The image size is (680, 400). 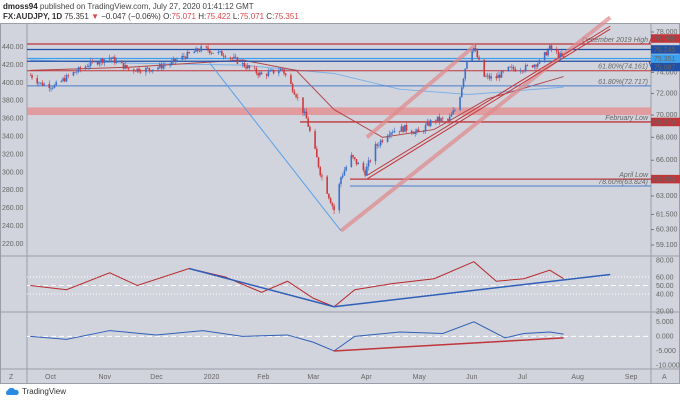 What do you see at coordinates (44, 391) in the screenshot?
I see `tradingview-logo-text: TradingView` at bounding box center [44, 391].